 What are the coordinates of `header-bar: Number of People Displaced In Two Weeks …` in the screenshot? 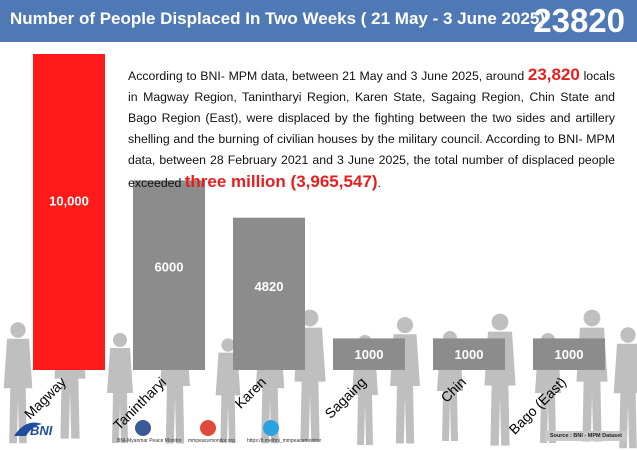 It's located at (318, 21).